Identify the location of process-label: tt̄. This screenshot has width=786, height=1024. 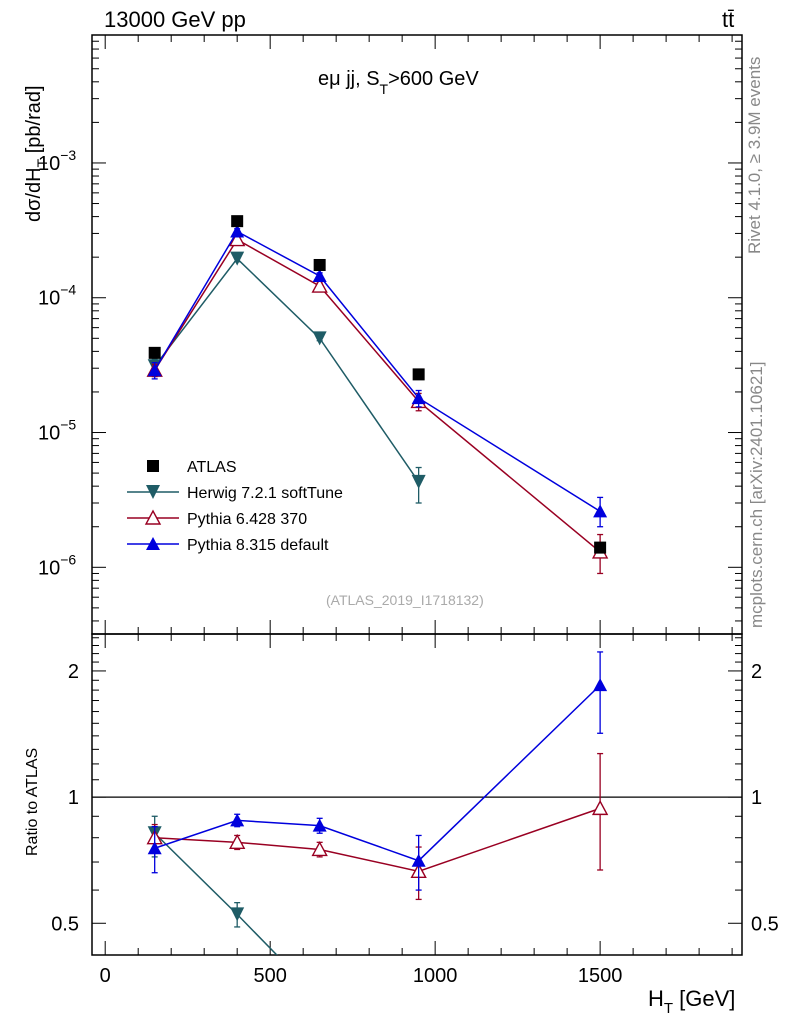
(728, 19).